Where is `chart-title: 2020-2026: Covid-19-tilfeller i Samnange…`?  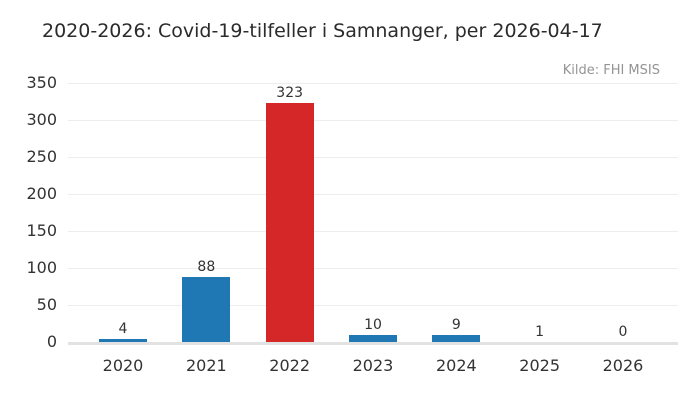 chart-title: 2020-2026: Covid-19-tilfeller i Samnange… is located at coordinates (322, 31).